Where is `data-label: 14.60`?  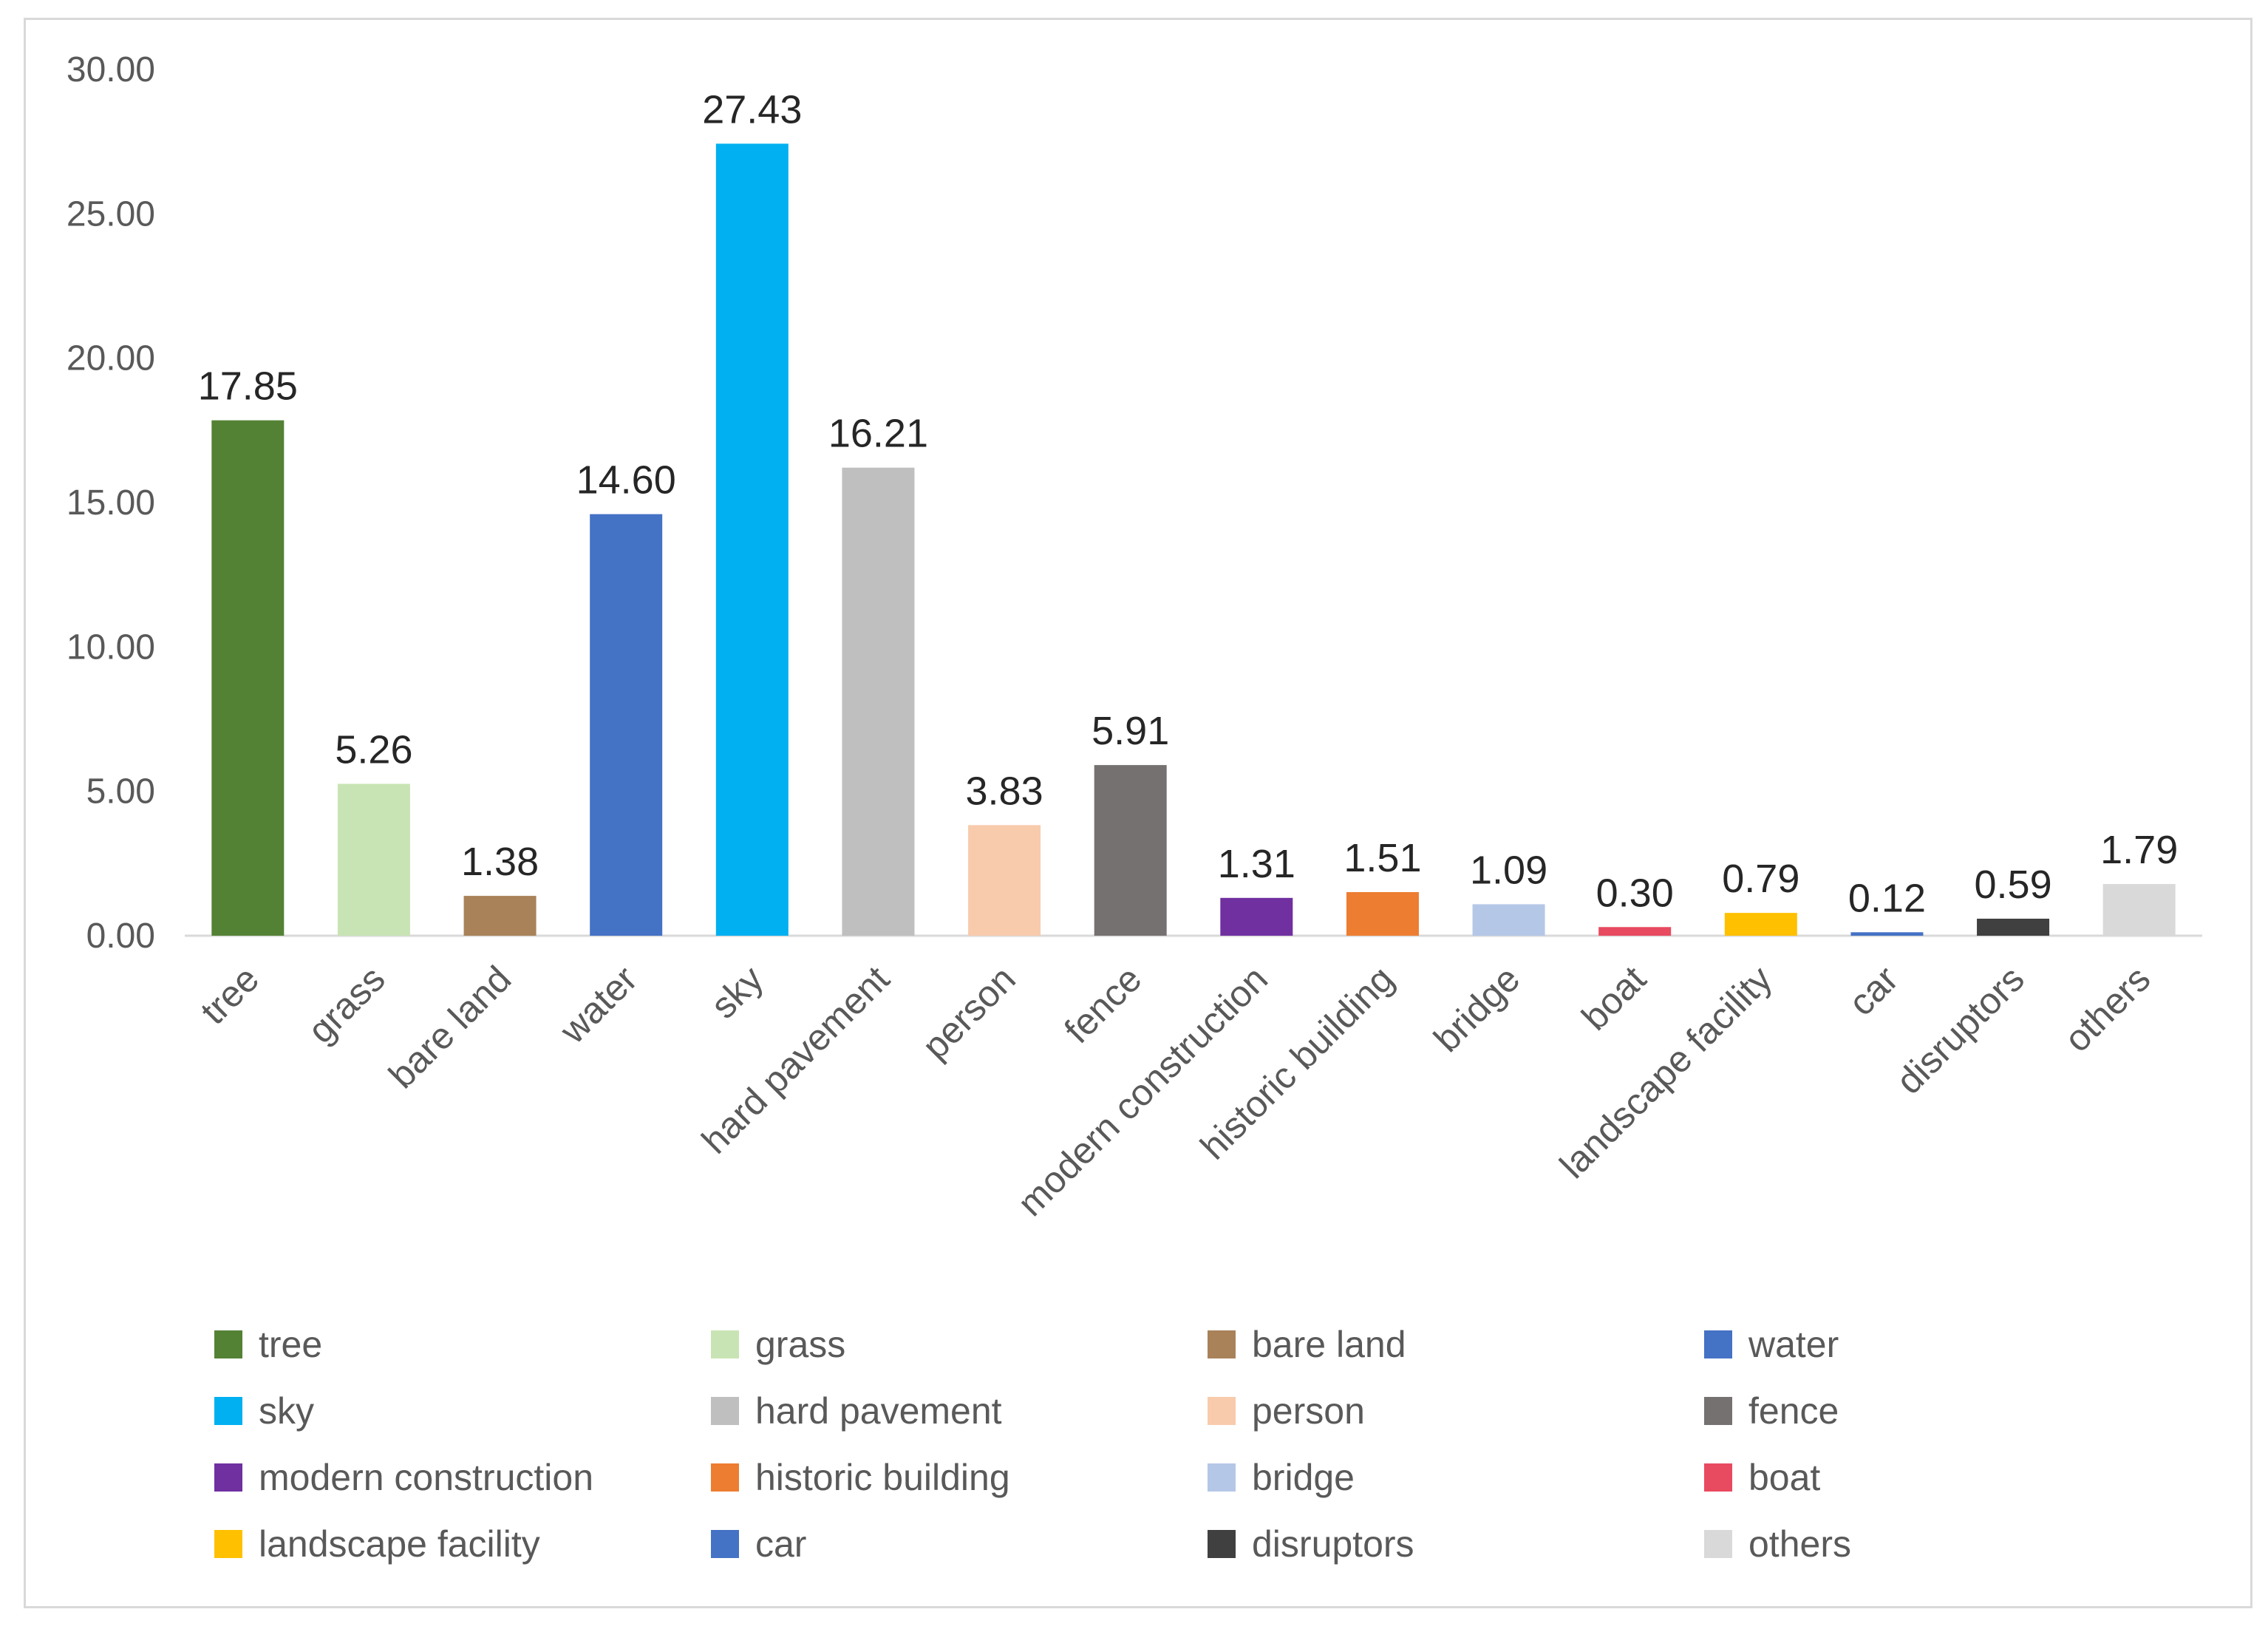 data-label: 14.60 is located at coordinates (626, 481).